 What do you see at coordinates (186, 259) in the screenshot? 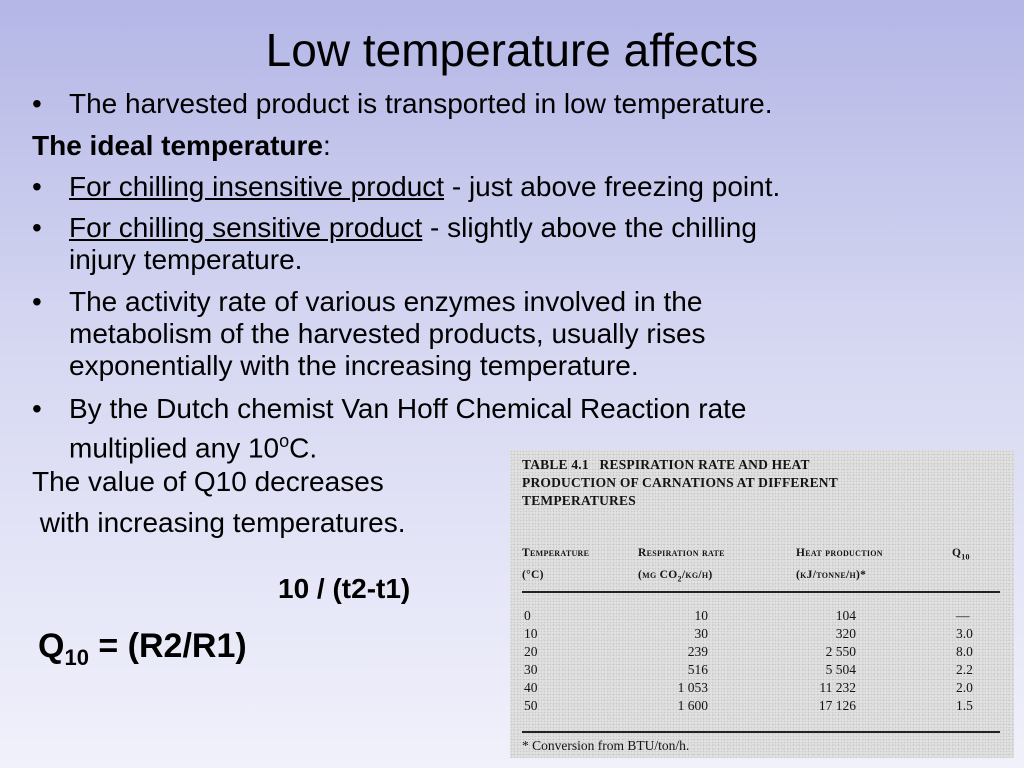
I see `chilling-sensitive-text-2: injury temperature.` at bounding box center [186, 259].